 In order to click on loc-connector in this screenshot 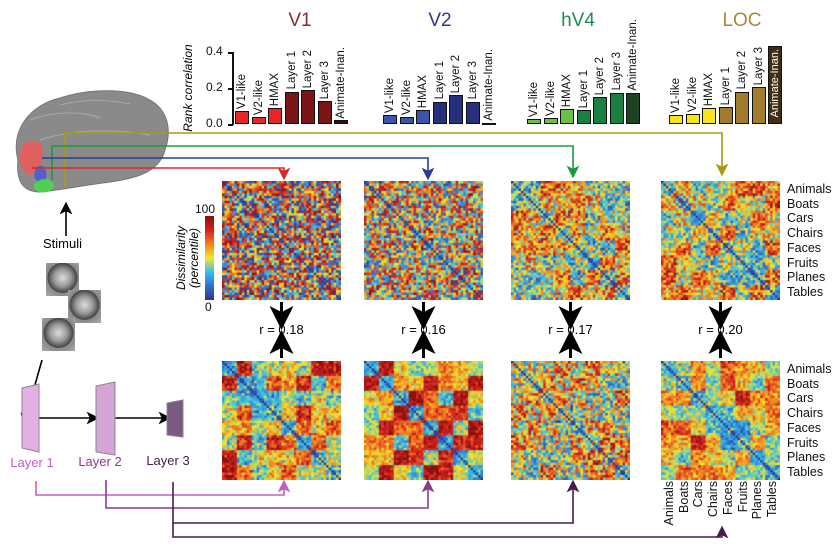, I will do `click(396, 160)`.